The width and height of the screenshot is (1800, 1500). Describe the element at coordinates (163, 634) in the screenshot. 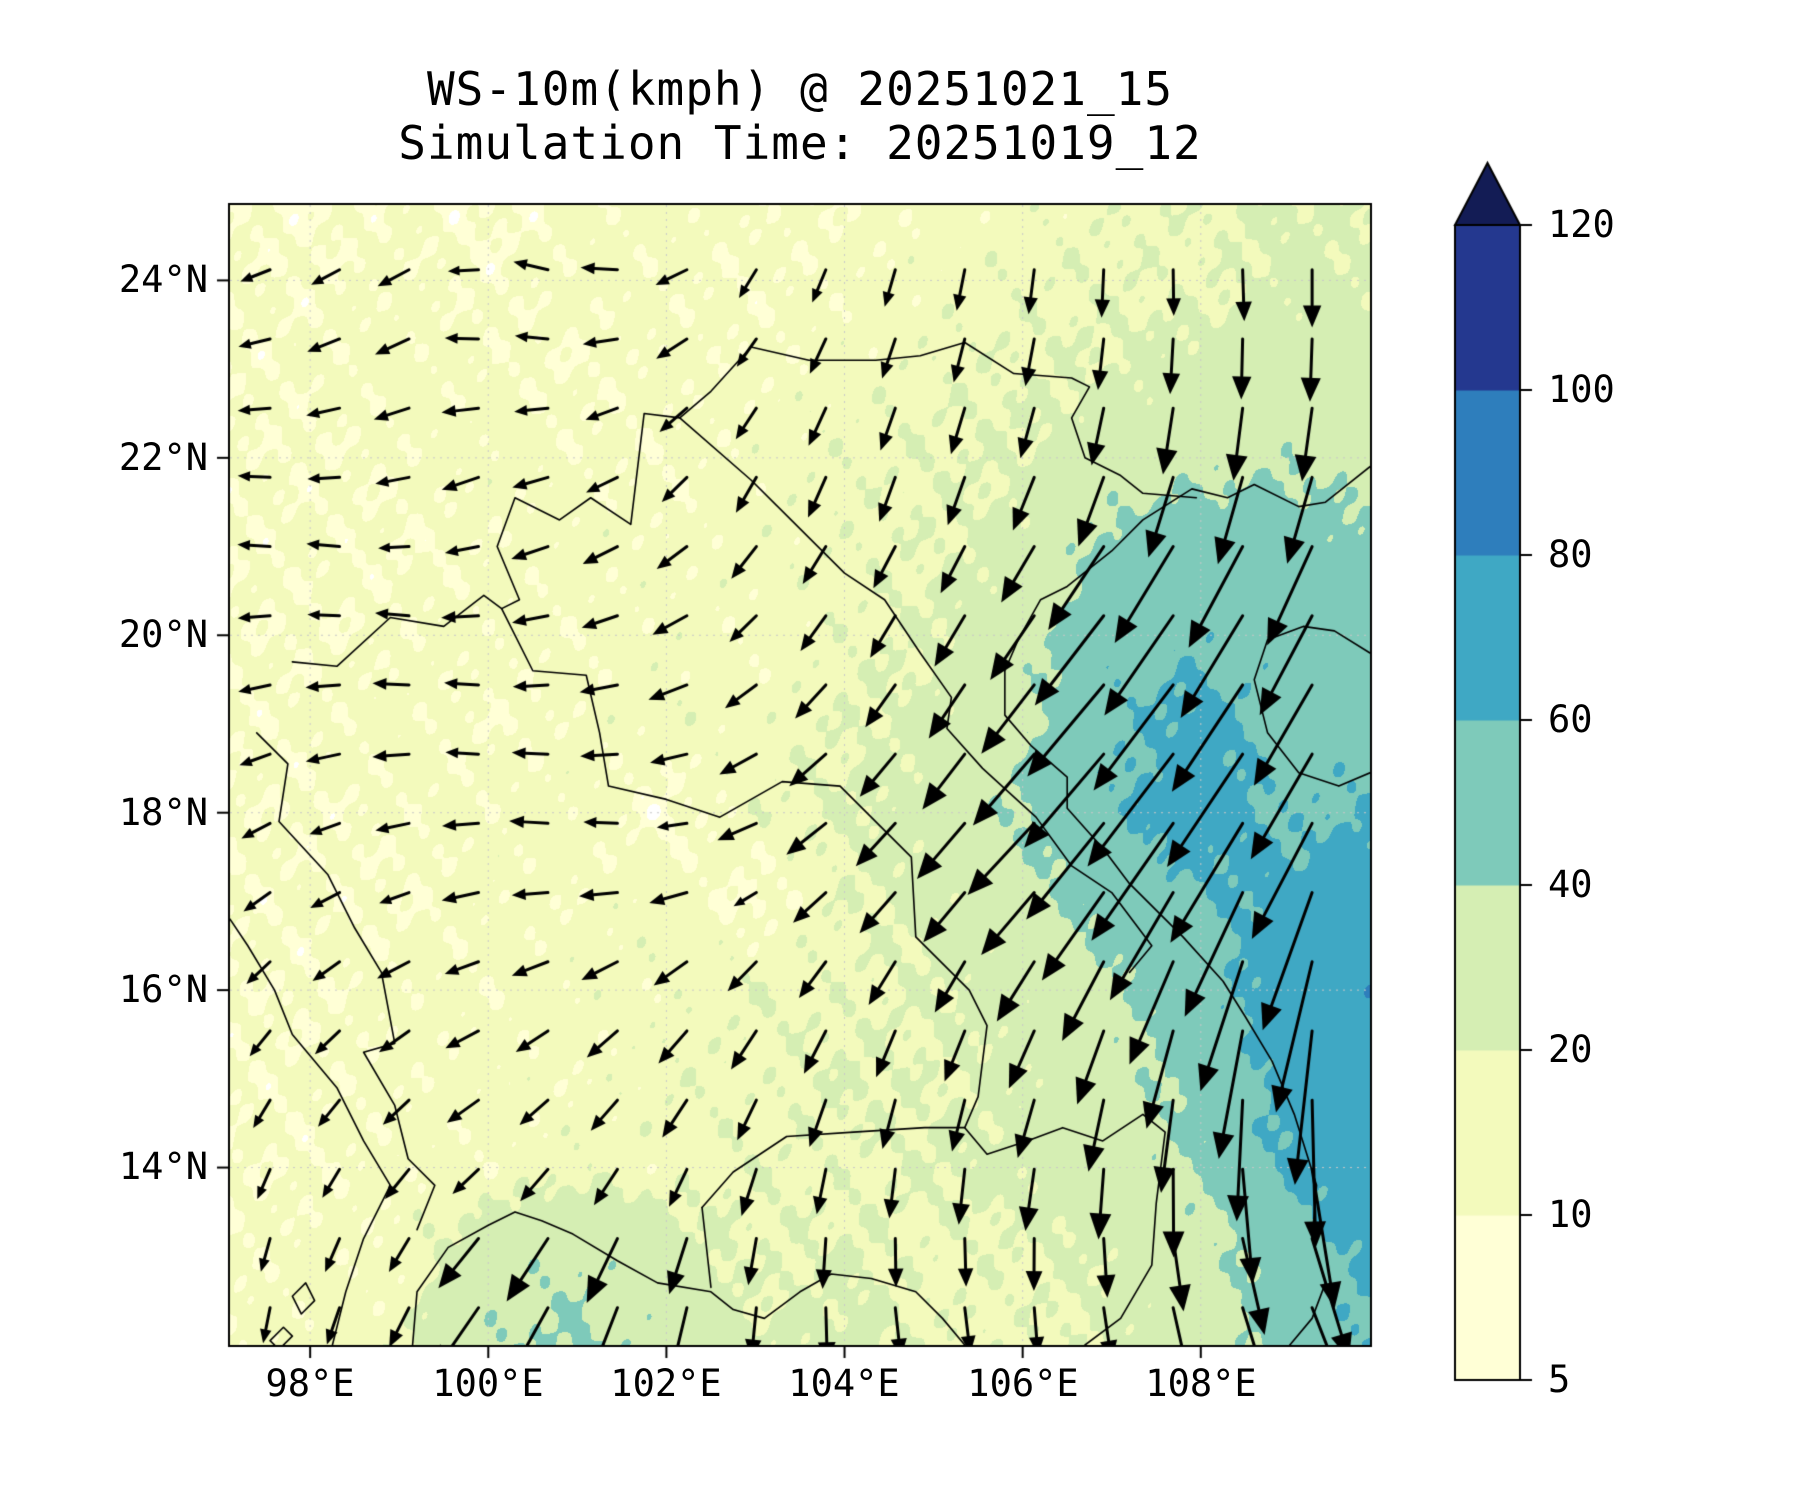

I see `y-tick-20n: 20°N` at that location.